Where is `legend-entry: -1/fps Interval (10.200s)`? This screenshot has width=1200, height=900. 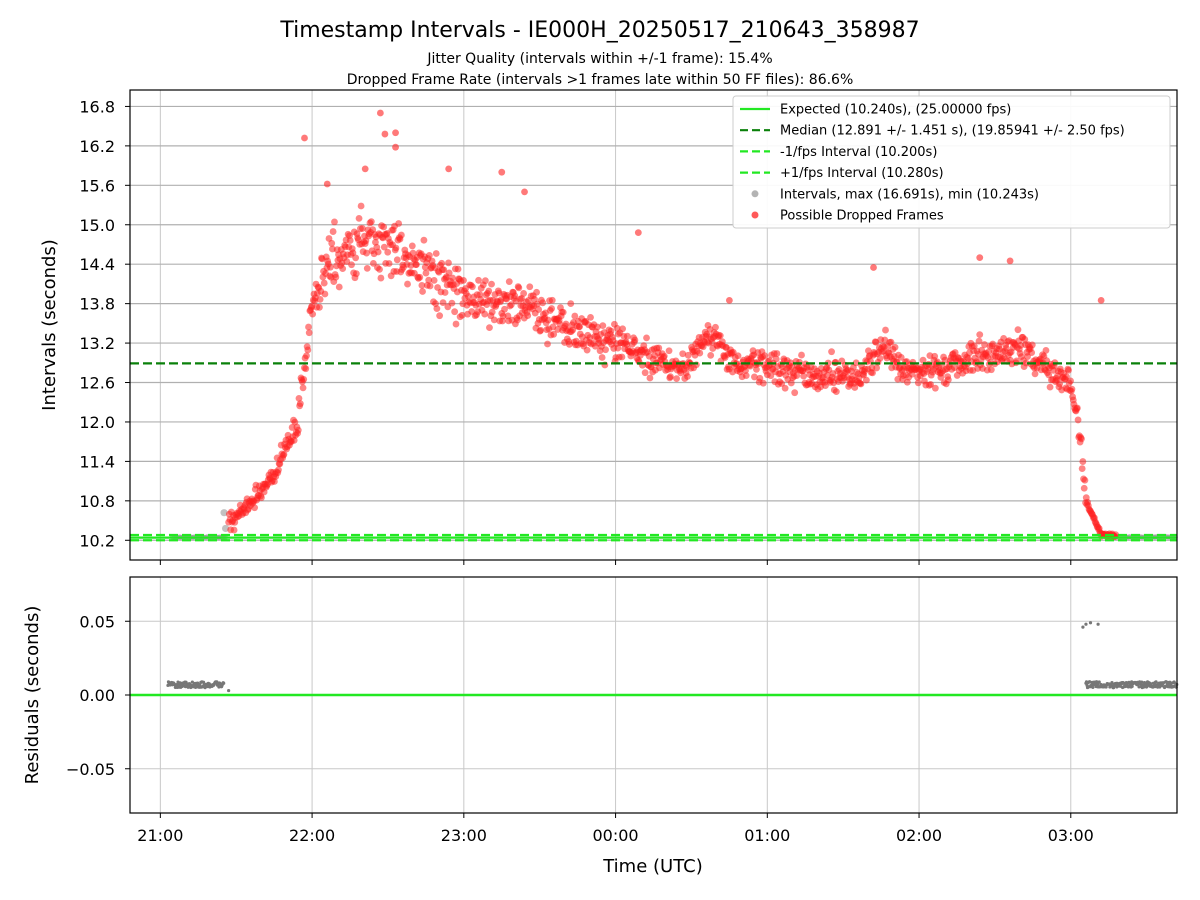
legend-entry: -1/fps Interval (10.200s) is located at coordinates (838, 152).